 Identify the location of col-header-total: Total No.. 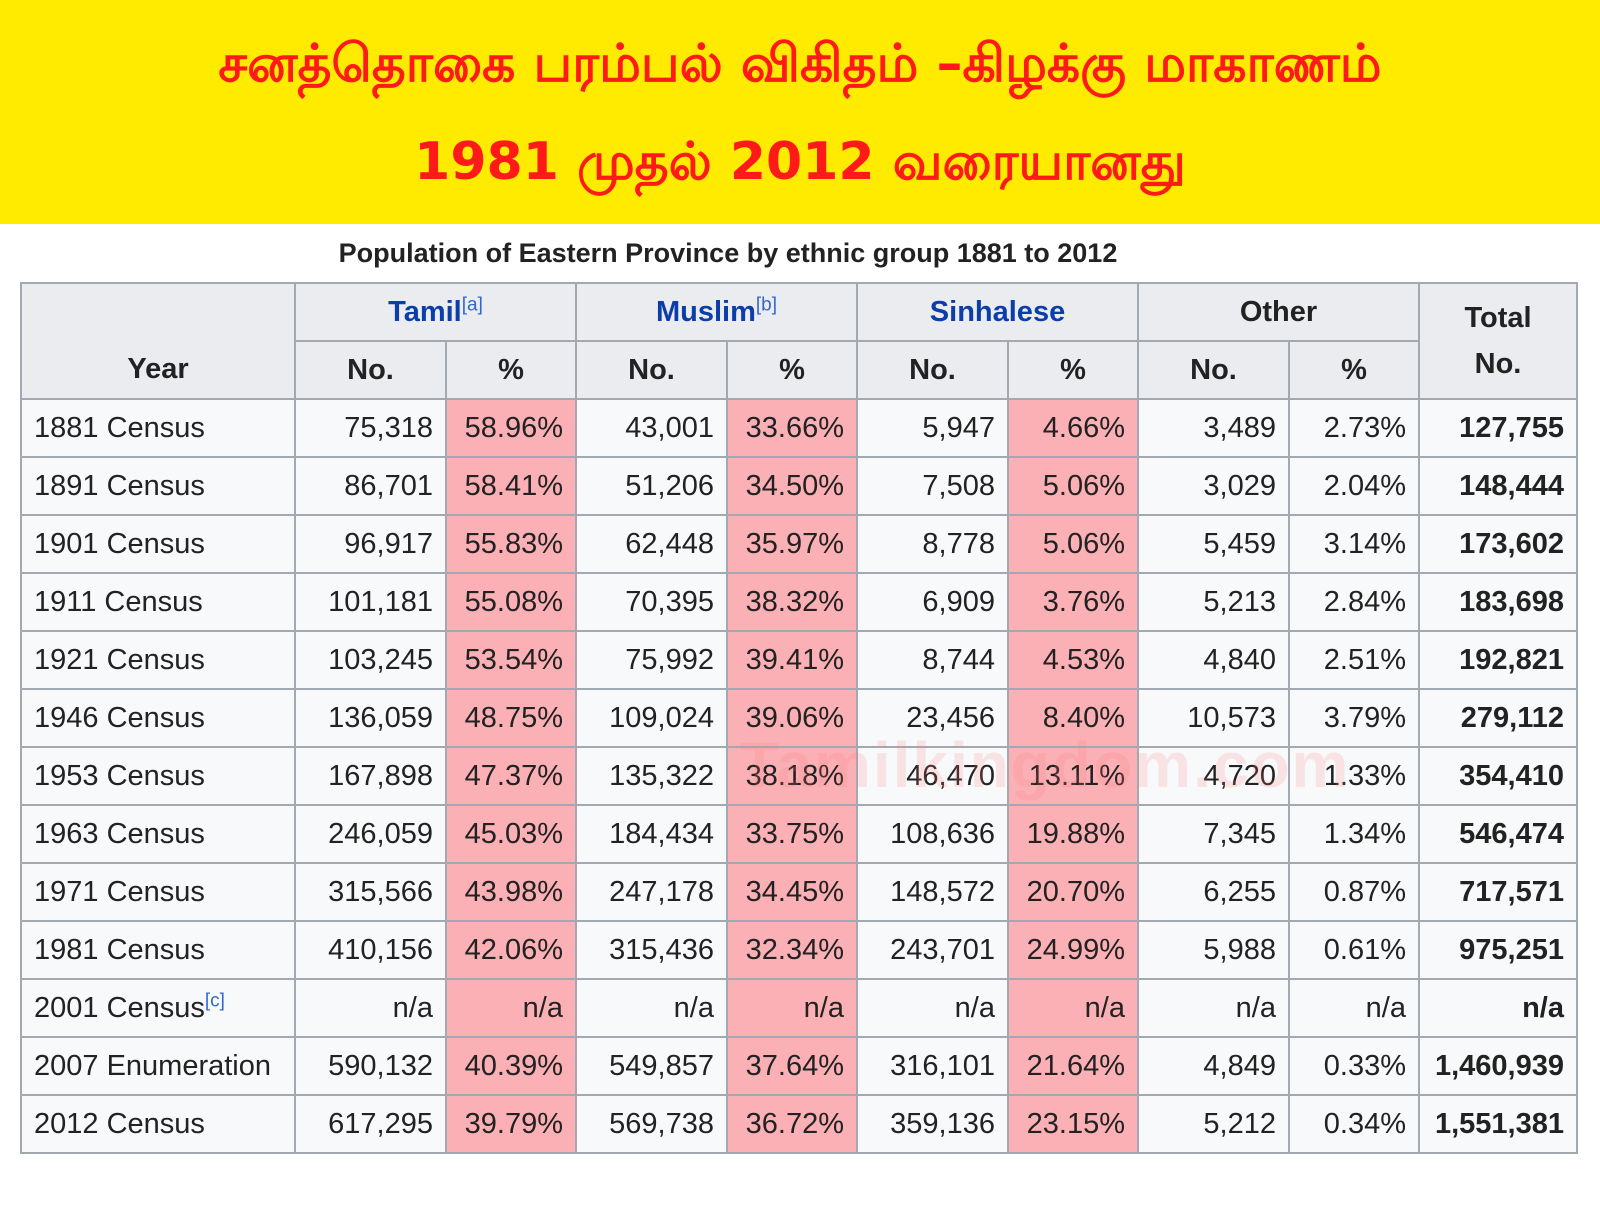
(1498, 341).